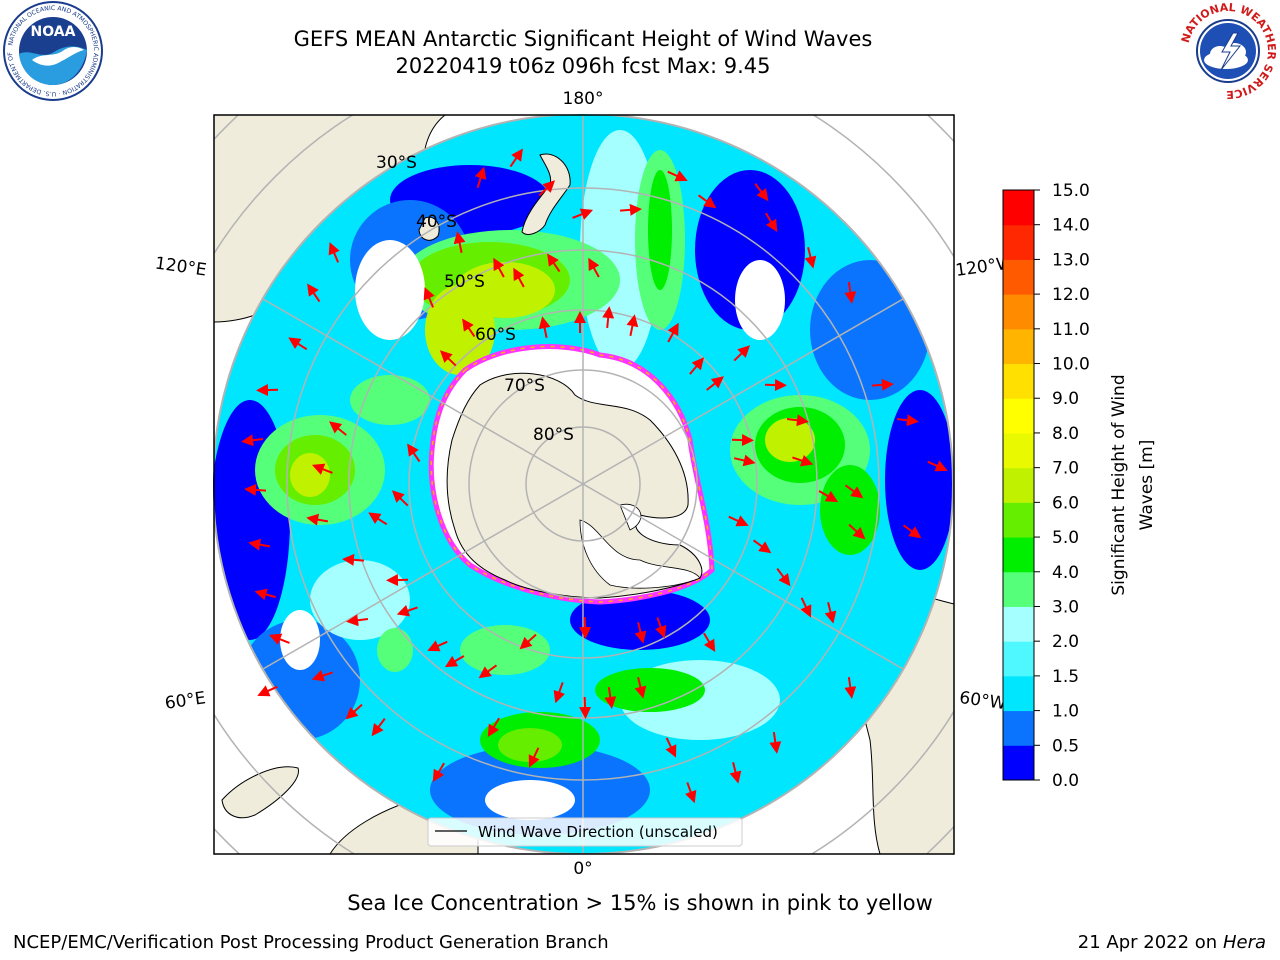 This screenshot has height=960, width=1280. Describe the element at coordinates (1065, 469) in the screenshot. I see `colorbar-tick-label: 7.0` at that location.